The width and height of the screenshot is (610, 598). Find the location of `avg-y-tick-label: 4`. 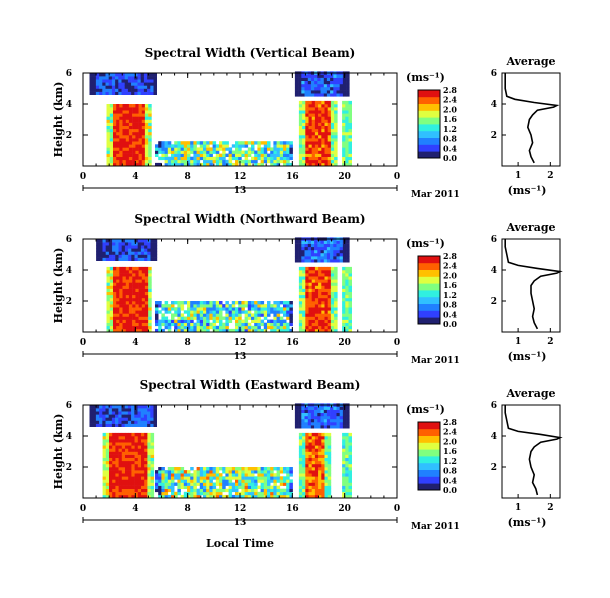

avg-y-tick-label: 4 is located at coordinates (494, 437).